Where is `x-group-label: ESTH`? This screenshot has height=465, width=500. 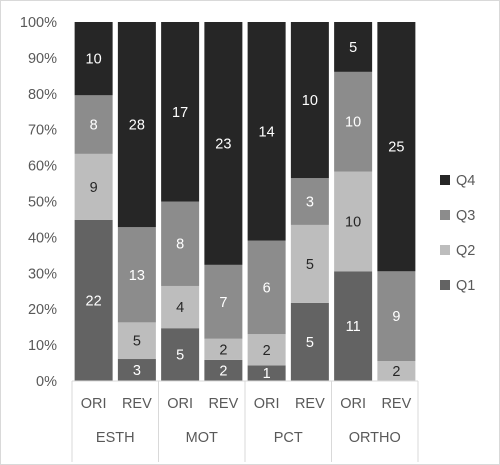 x-group-label: ESTH is located at coordinates (115, 438).